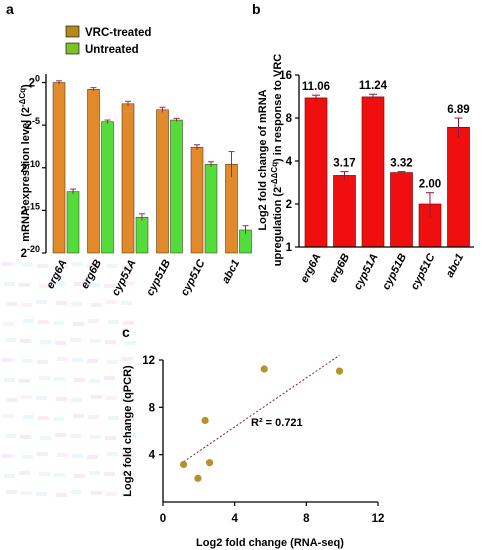  What do you see at coordinates (394, 272) in the screenshot?
I see `category-label: cyp51B` at bounding box center [394, 272].